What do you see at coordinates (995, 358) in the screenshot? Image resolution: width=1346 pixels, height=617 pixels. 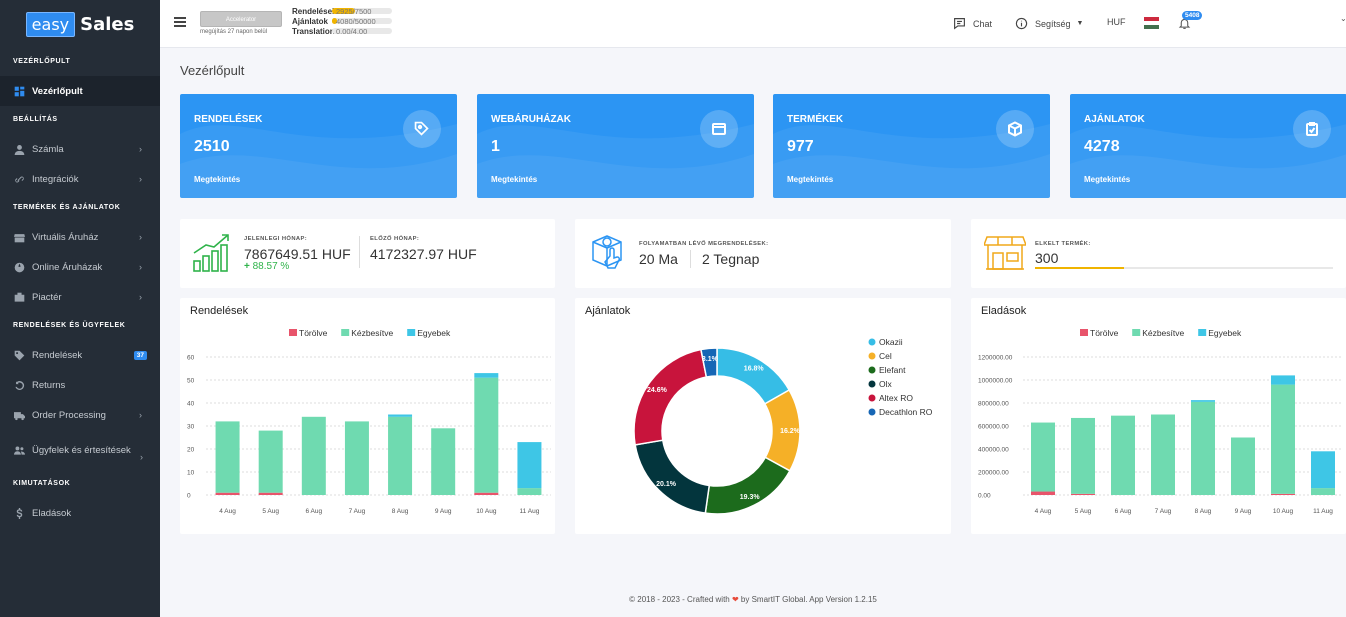 I see `y-tick-label: 1200000.00` at bounding box center [995, 358].